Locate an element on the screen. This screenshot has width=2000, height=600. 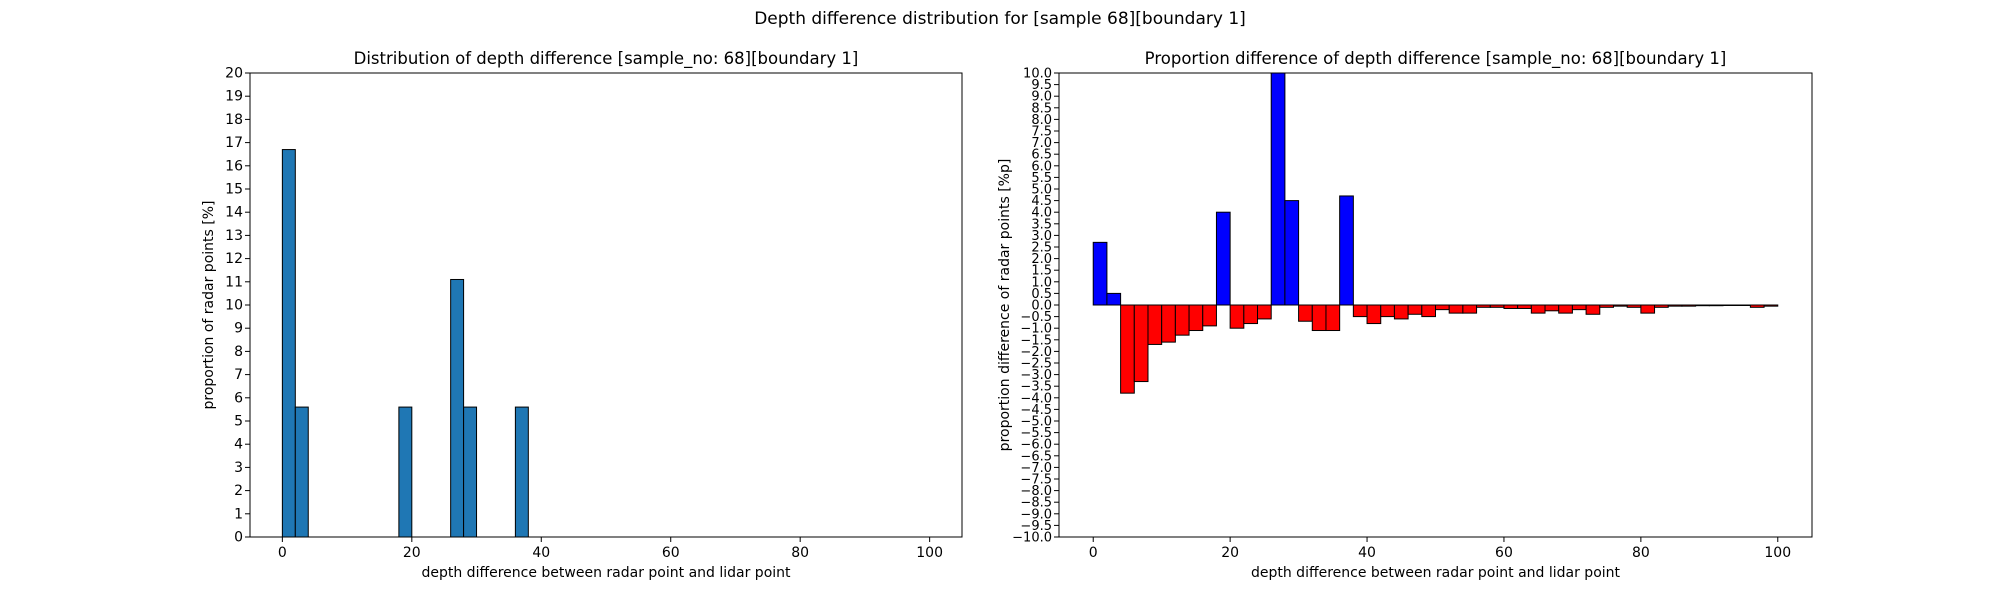
y-tick-label: 2 is located at coordinates (238, 491).